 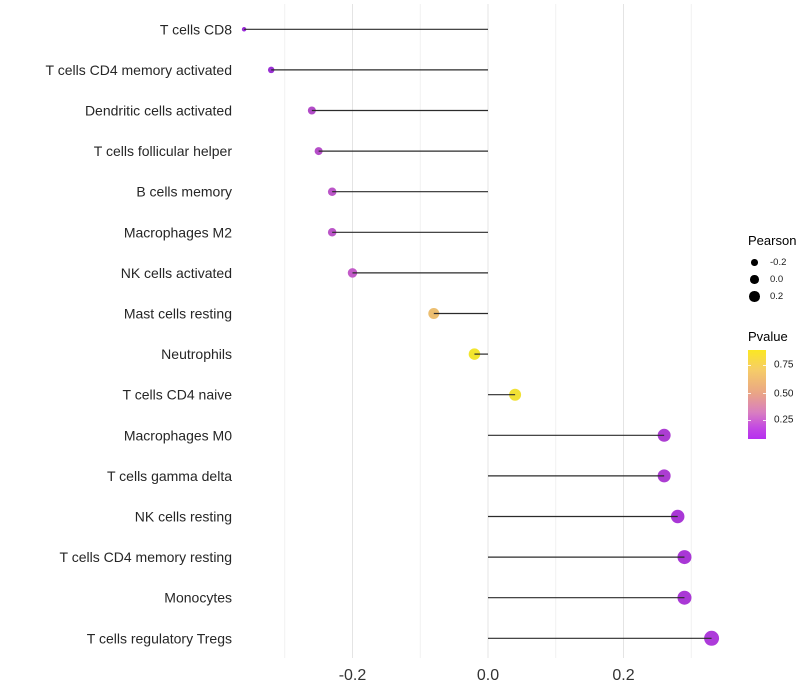 What do you see at coordinates (198, 598) in the screenshot?
I see `category-label: Monocytes` at bounding box center [198, 598].